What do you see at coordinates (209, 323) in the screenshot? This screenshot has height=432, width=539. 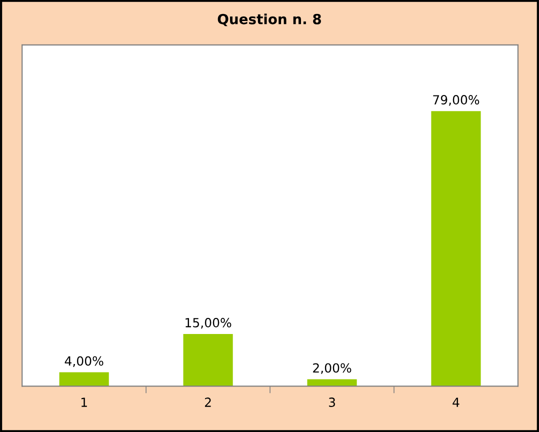 I see `data-label: 15,00%` at bounding box center [209, 323].